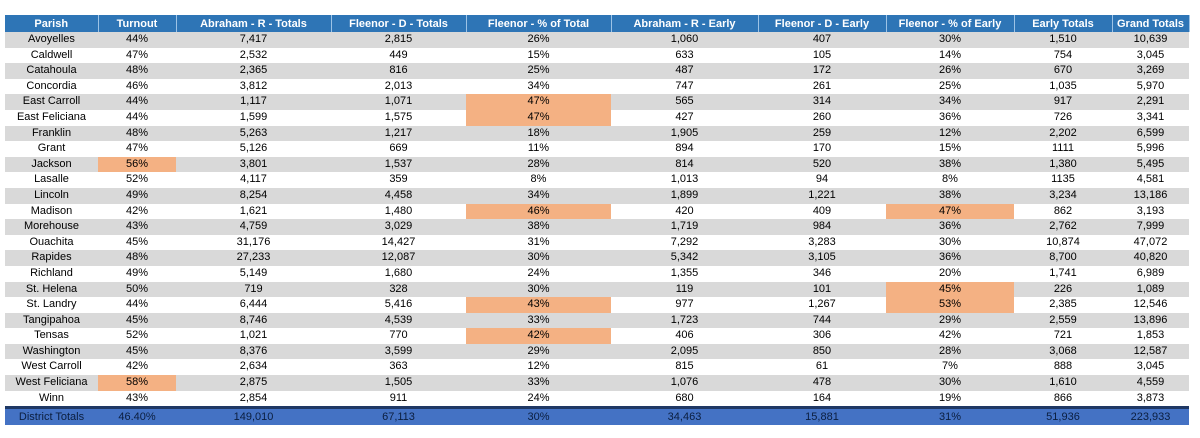 The image size is (1200, 438). Describe the element at coordinates (51, 351) in the screenshot. I see `cell-parish: Washington` at that location.